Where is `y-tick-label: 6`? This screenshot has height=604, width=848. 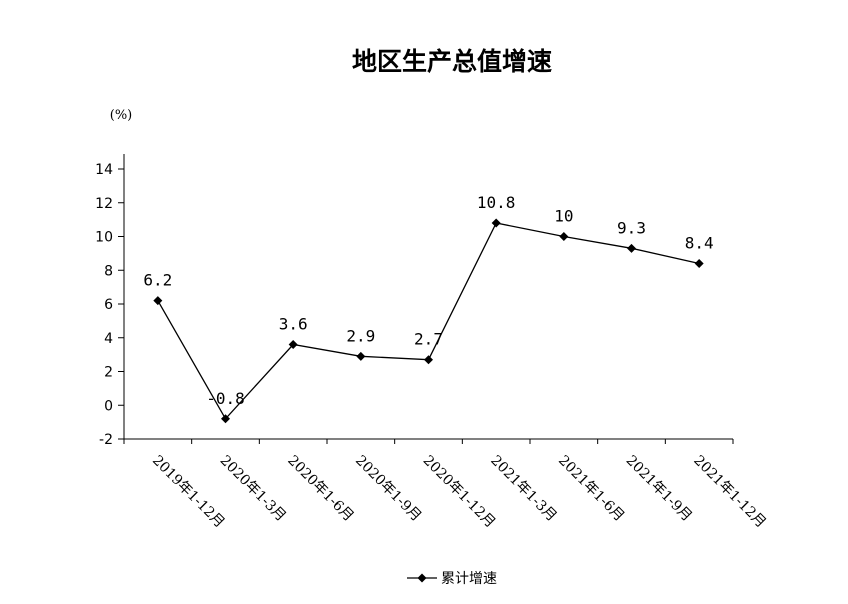
y-tick-label: 6 is located at coordinates (108, 305).